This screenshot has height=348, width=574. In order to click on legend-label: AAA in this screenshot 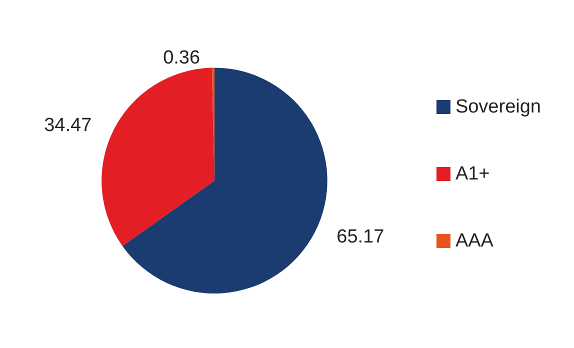, I will do `click(474, 241)`.